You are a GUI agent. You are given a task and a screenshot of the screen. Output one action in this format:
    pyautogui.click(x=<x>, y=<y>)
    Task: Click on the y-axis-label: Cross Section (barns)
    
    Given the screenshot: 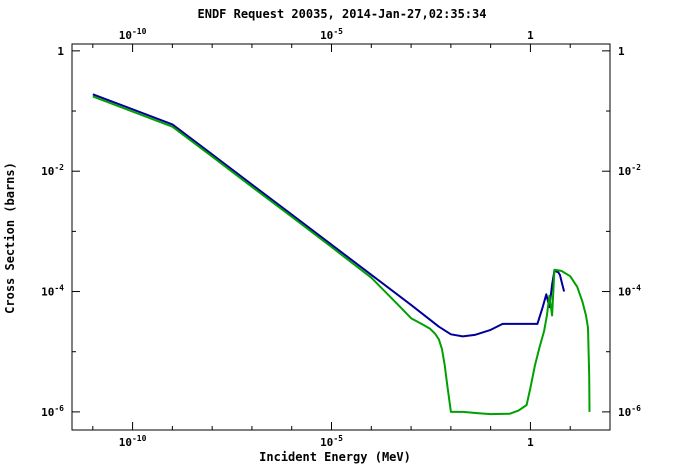 What is the action you would take?
    pyautogui.click(x=10, y=238)
    